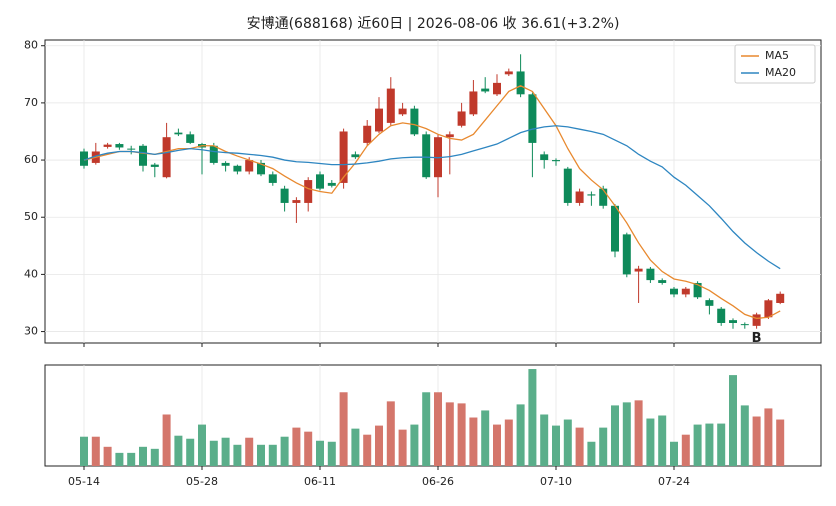 Image resolution: width=836 pixels, height=506 pixels. Describe the element at coordinates (780, 72) in the screenshot. I see `legend-label: MA20` at that location.